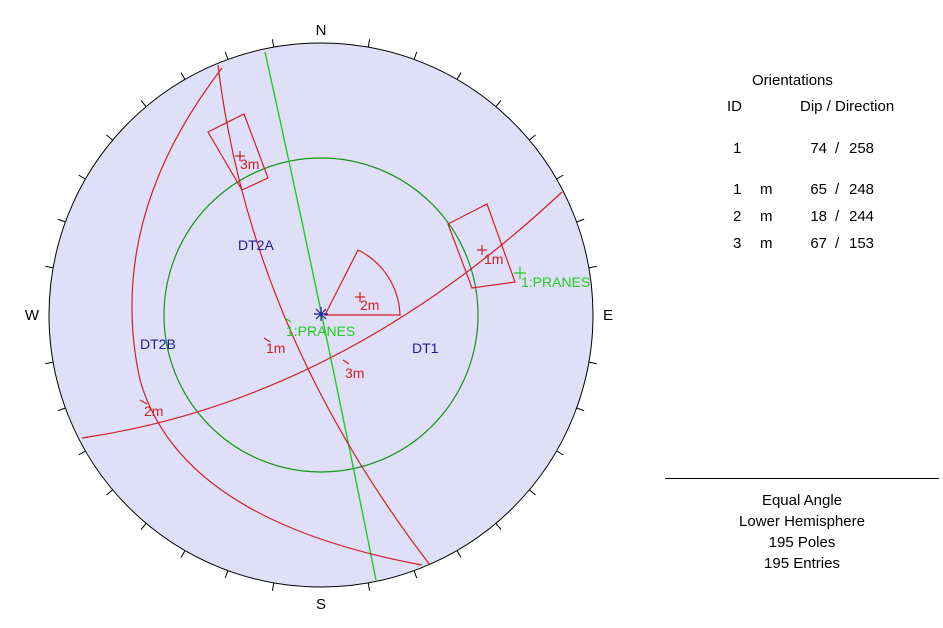 The height and width of the screenshot is (628, 943). Describe the element at coordinates (734, 106) in the screenshot. I see `orientations-header-id: ID` at that location.